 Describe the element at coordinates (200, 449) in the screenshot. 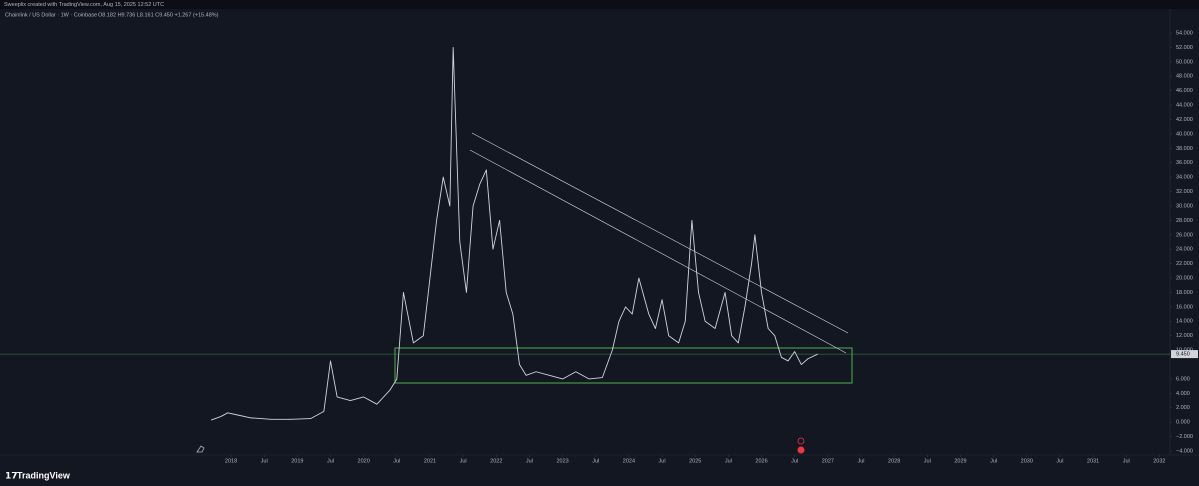

I see `logo-icon` at that location.